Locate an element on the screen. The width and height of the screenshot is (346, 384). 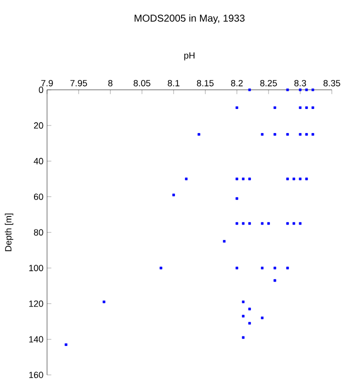
x-tick-label: 7.9 is located at coordinates (47, 83).